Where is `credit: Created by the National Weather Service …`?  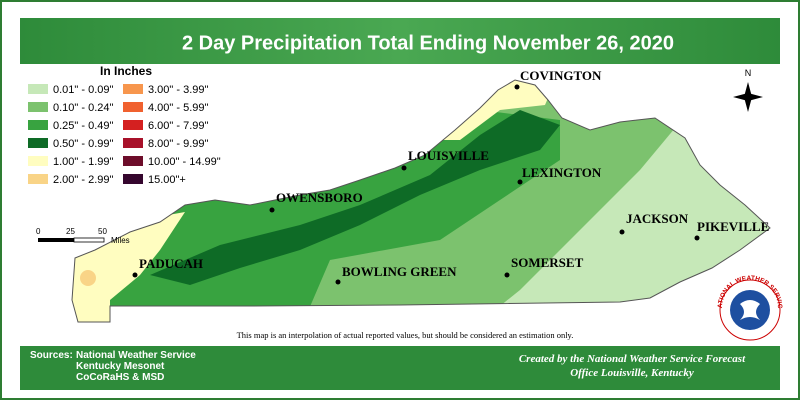
credit: Created by the National Weather Service … is located at coordinates (632, 359).